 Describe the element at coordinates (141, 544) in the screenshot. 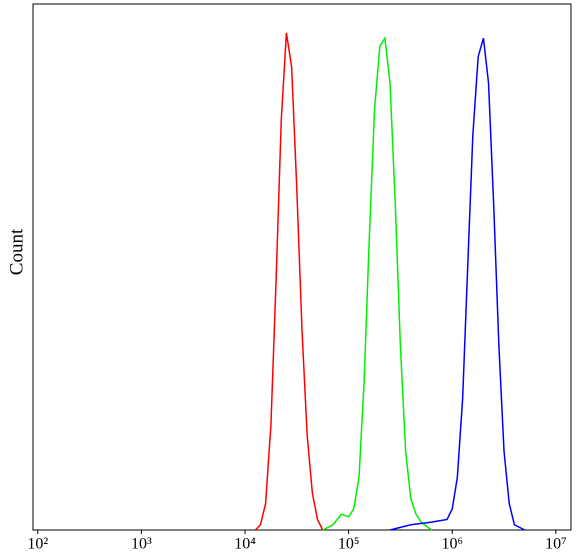

I see `x-tick-label: 10³` at that location.